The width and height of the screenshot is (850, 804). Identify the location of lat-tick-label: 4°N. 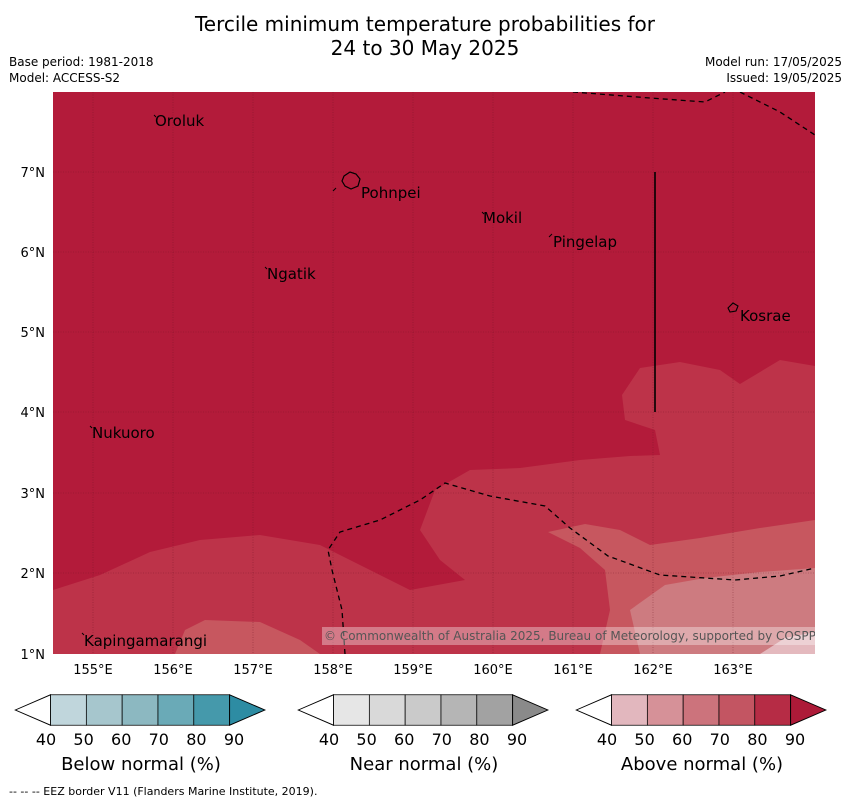
(33, 413).